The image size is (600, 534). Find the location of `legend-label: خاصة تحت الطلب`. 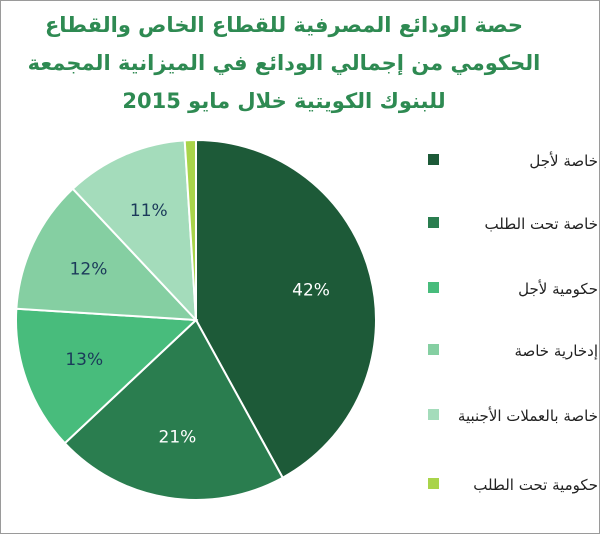

legend-label: خاصة تحت الطلب is located at coordinates (541, 224).